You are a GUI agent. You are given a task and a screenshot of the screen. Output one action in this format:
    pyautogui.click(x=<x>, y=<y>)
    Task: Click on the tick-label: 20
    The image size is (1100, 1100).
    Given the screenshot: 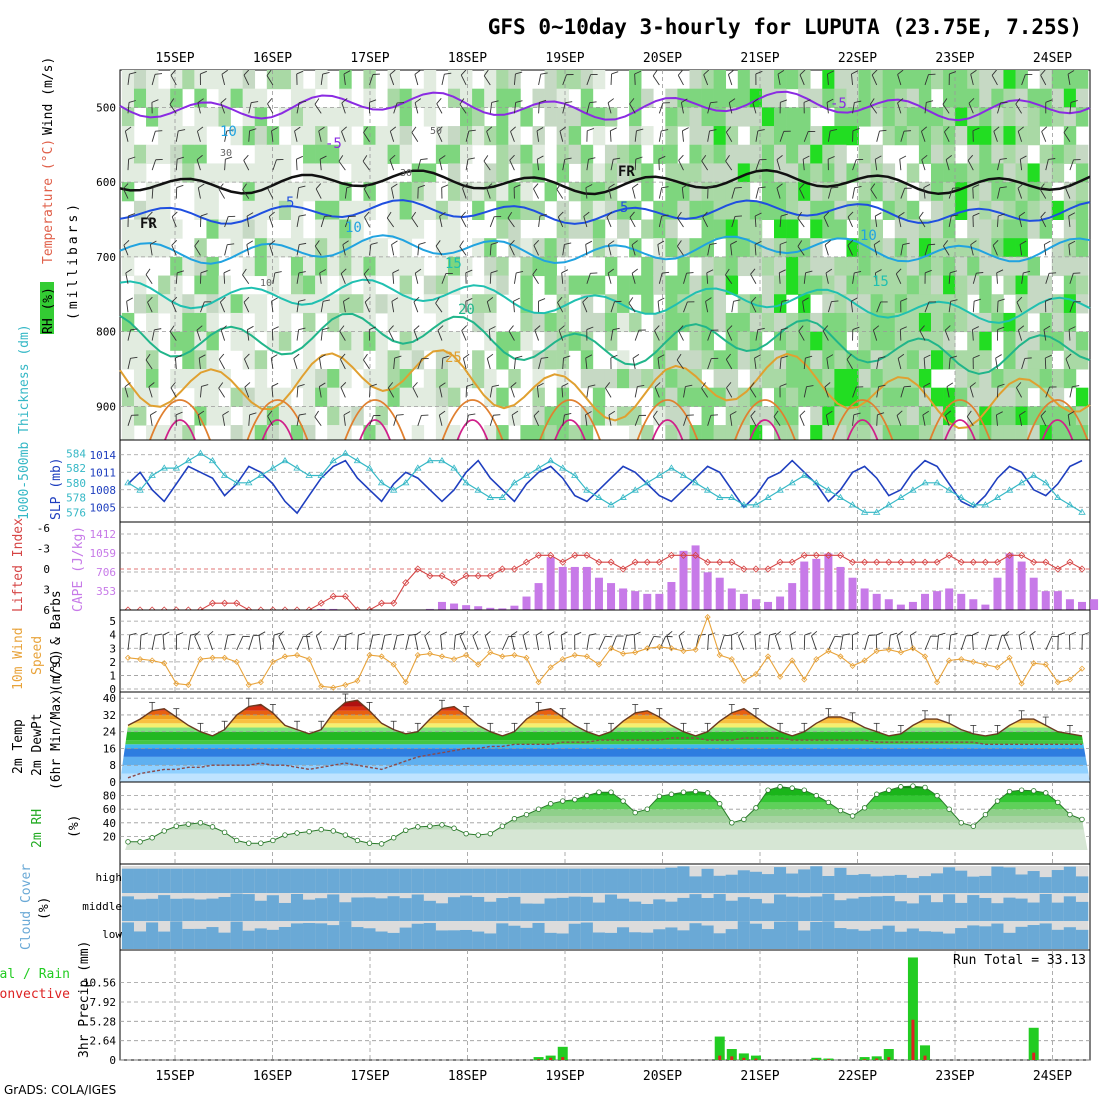 What is the action you would take?
    pyautogui.click(x=109, y=836)
    